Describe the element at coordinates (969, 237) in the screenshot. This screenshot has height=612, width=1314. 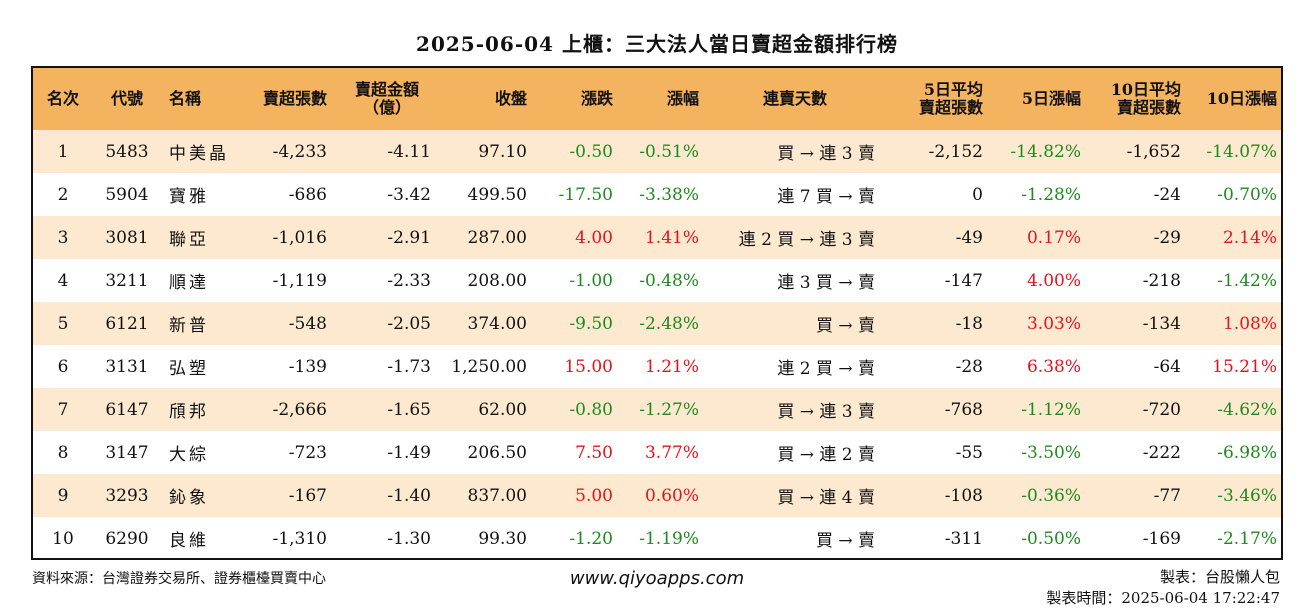
I see `cell-avg5: -49` at that location.